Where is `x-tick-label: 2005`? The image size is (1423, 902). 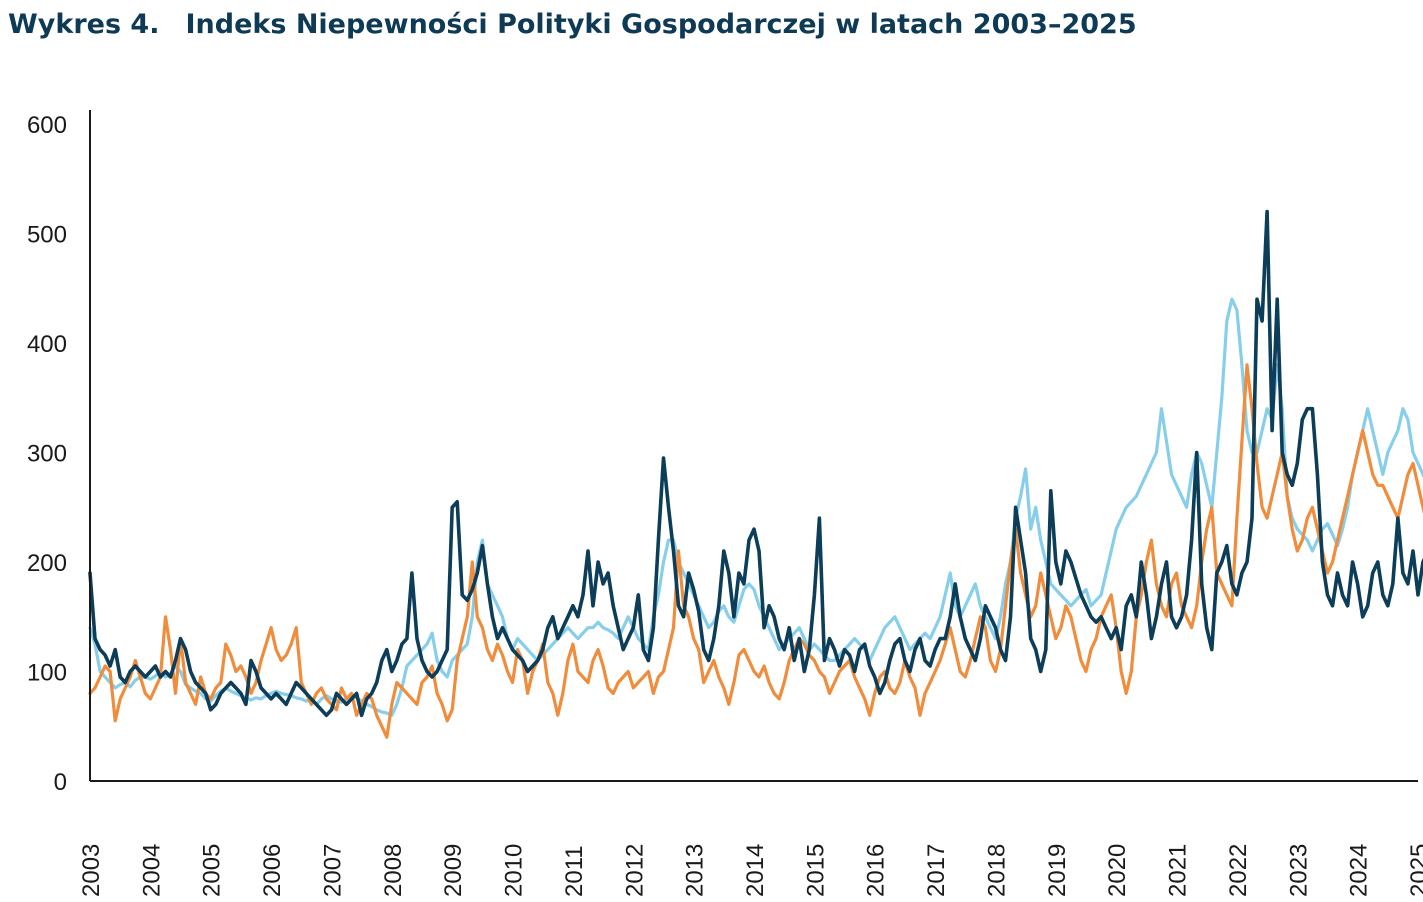 x-tick-label: 2005 is located at coordinates (212, 870).